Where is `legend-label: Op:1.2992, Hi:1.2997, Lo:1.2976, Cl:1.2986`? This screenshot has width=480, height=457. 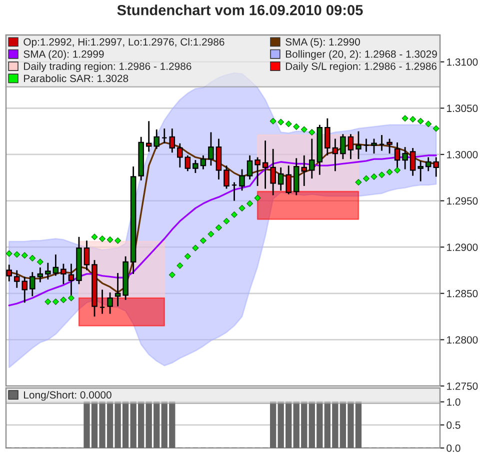
legend-label: Op:1.2992, Hi:1.2997, Lo:1.2976, Cl:1.2986 is located at coordinates (124, 43).